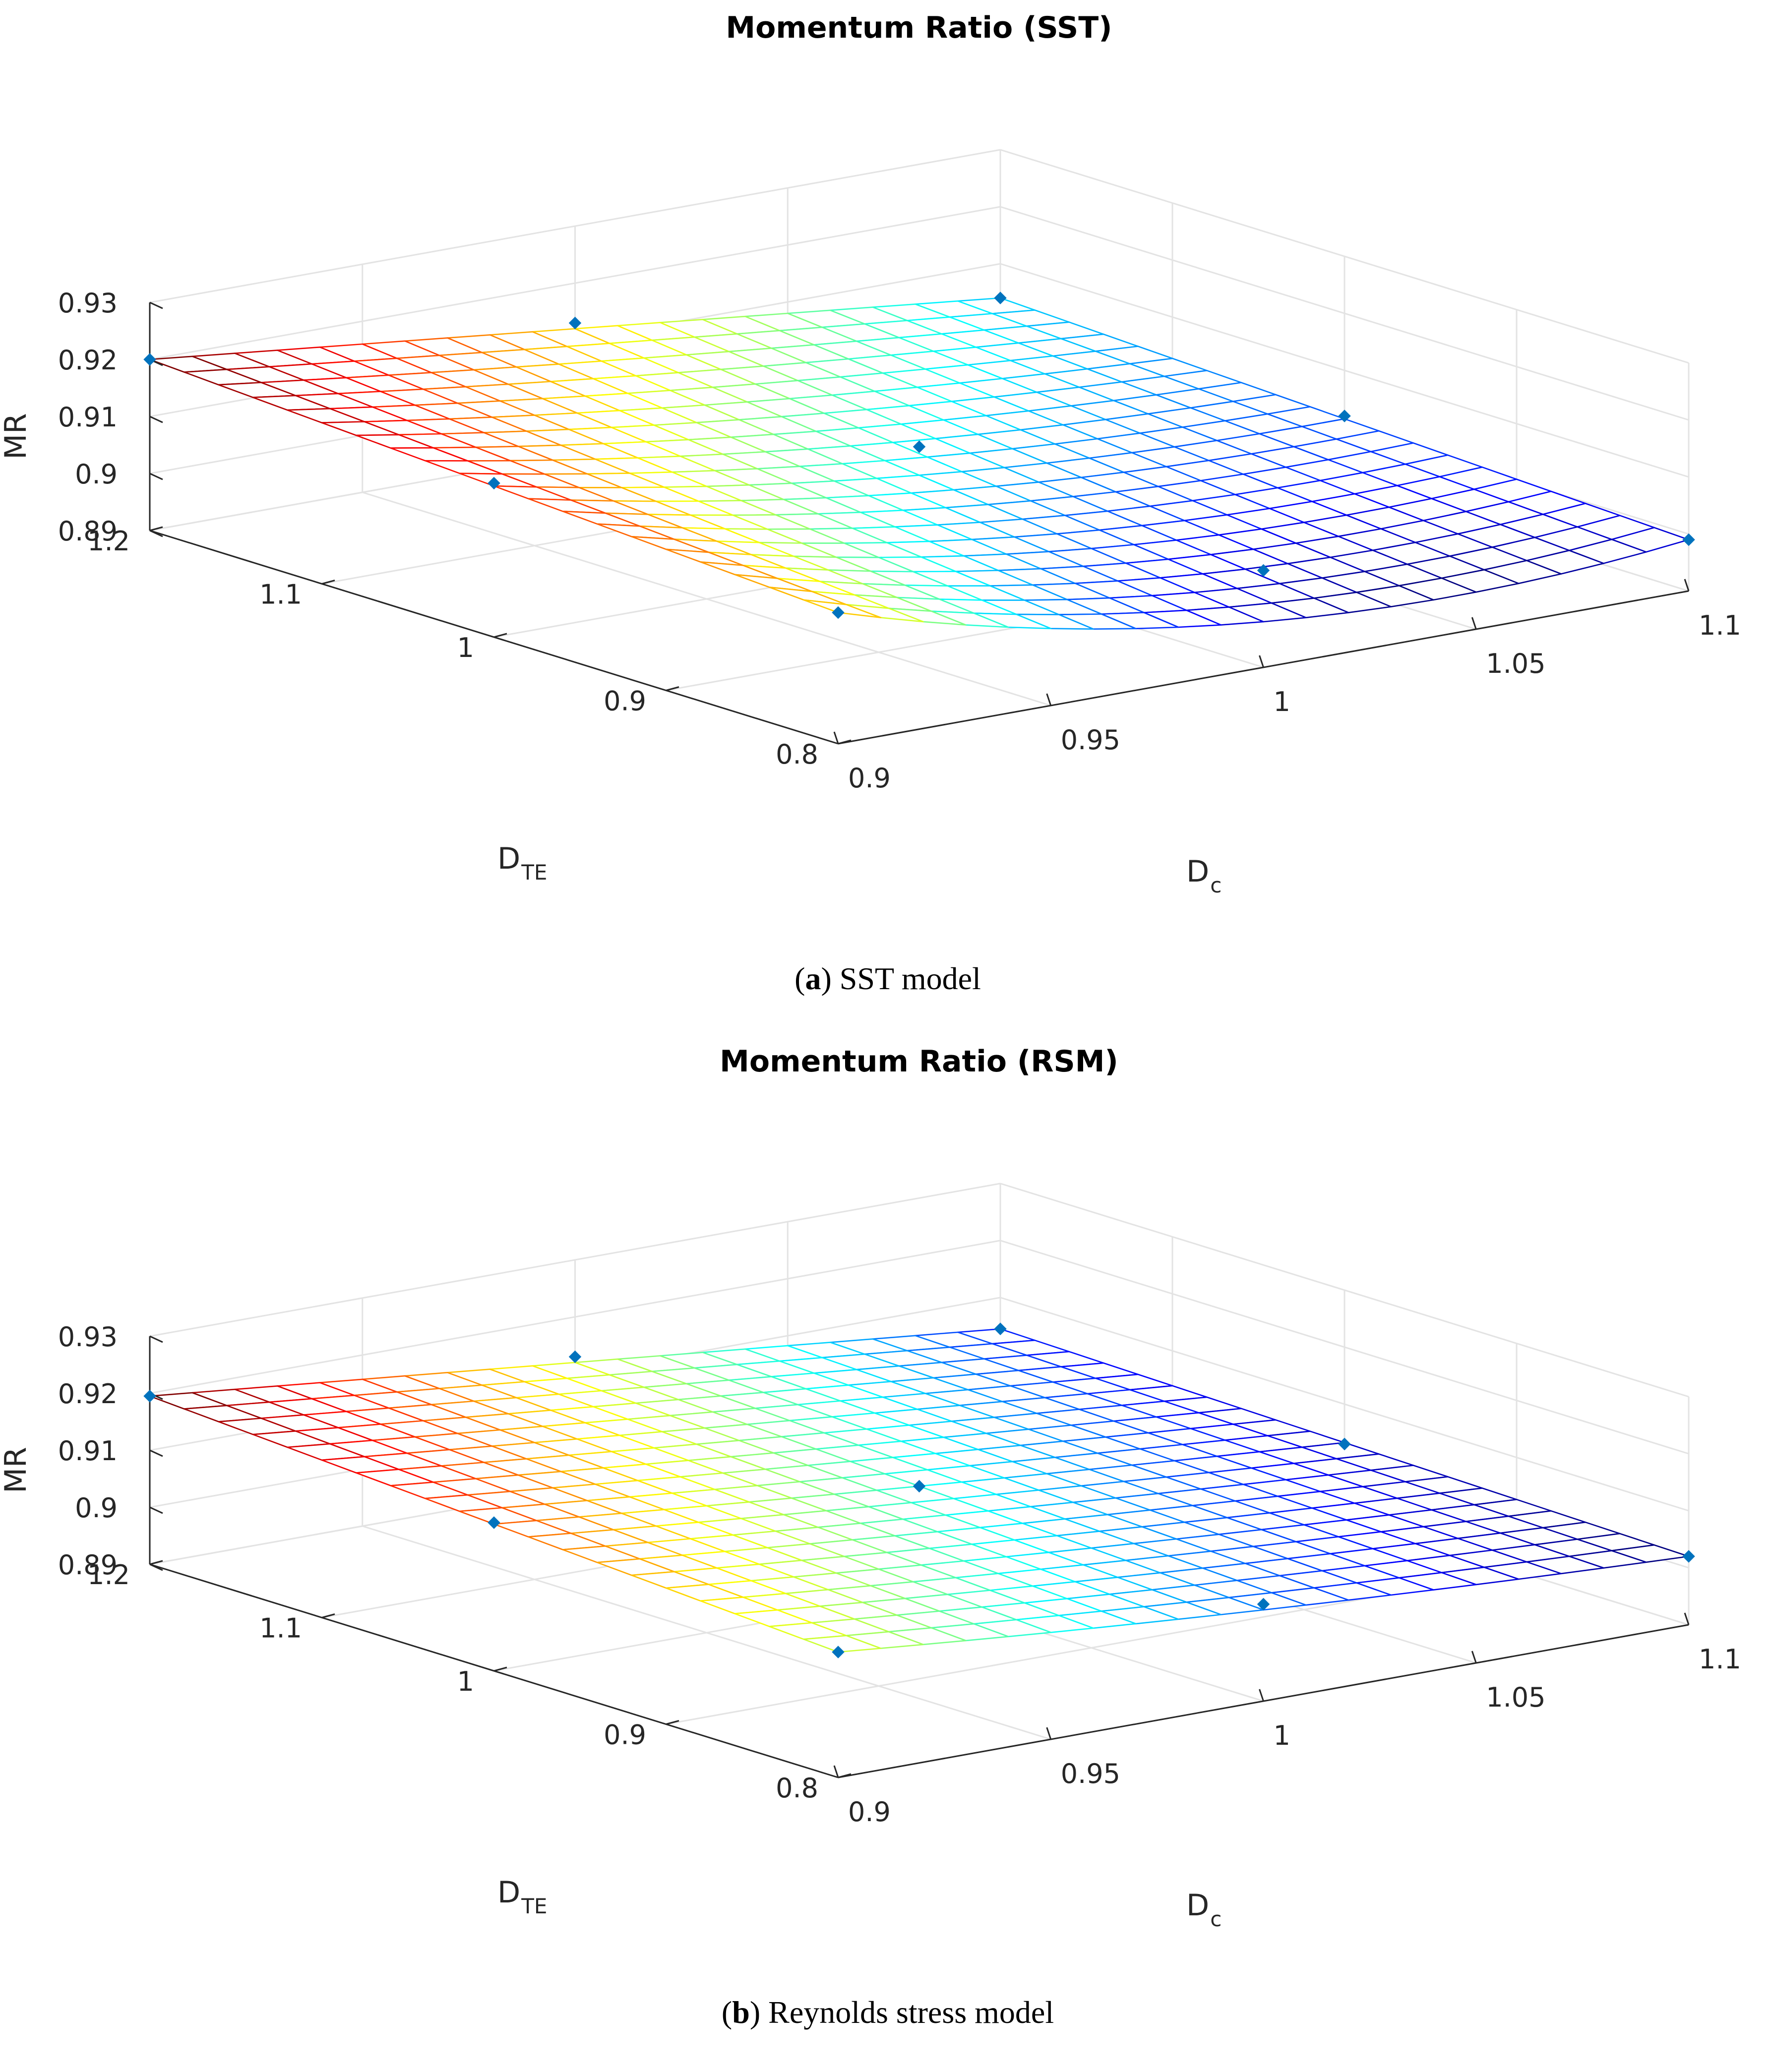 This screenshot has height=2072, width=1774. What do you see at coordinates (919, 28) in the screenshot?
I see `plot-title: Momentum Ratio (SST)` at bounding box center [919, 28].